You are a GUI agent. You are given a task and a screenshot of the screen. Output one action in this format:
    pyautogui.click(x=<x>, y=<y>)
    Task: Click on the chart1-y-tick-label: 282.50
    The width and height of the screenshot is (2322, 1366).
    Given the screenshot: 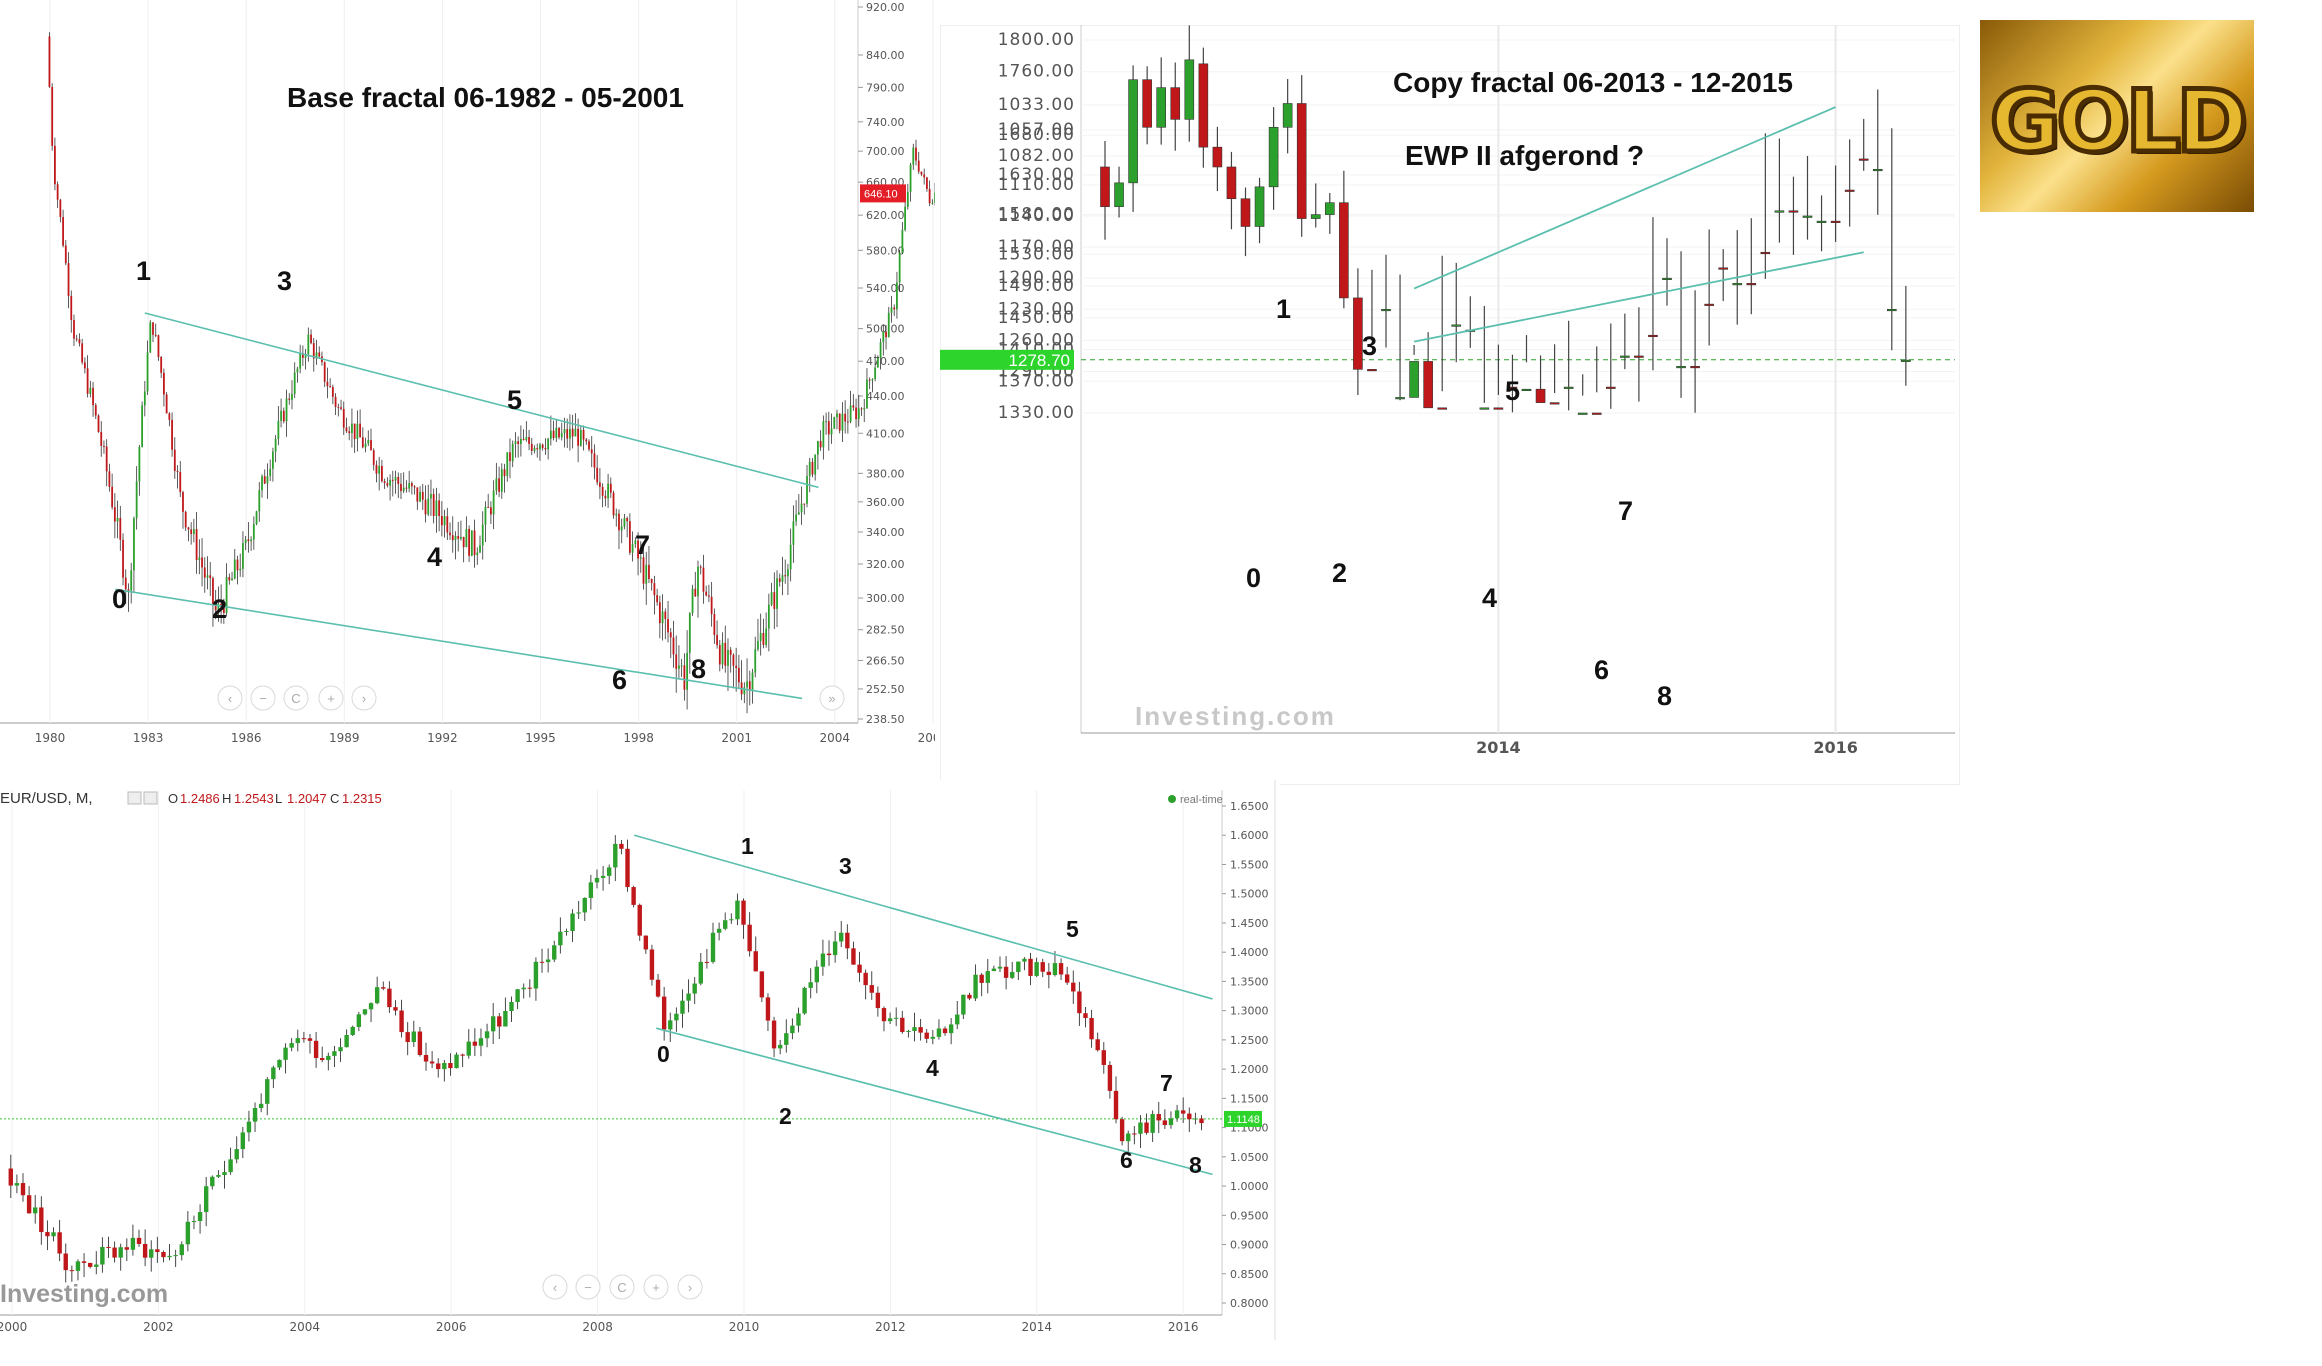 What is the action you would take?
    pyautogui.click(x=885, y=630)
    